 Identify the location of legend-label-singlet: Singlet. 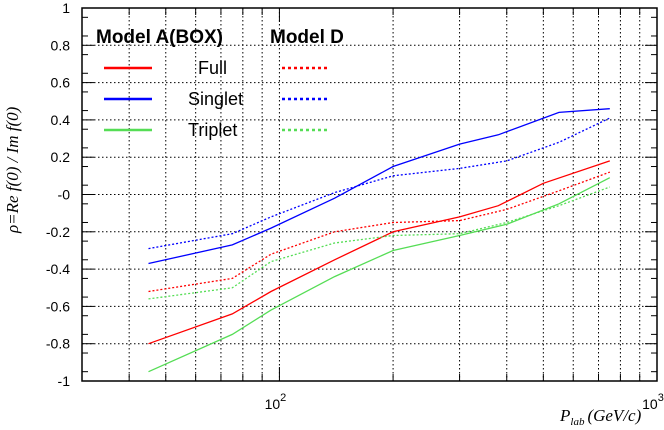
(215, 99).